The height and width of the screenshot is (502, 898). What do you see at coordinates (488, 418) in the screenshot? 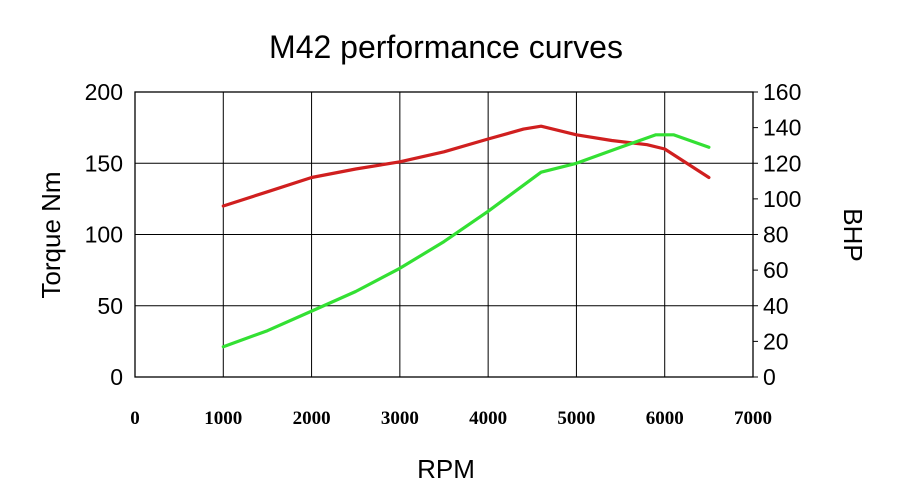
I see `x-tick-label: 4000` at bounding box center [488, 418].